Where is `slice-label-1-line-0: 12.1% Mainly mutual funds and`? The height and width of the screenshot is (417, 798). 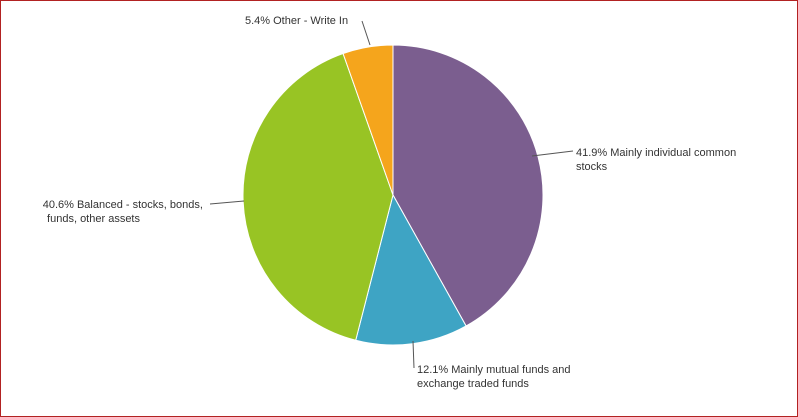 slice-label-1-line-0: 12.1% Mainly mutual funds and is located at coordinates (493, 370).